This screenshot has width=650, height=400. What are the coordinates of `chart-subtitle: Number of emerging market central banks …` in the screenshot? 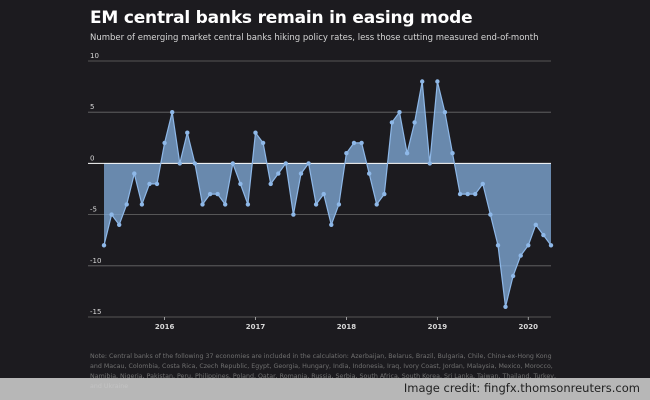 It's located at (314, 38).